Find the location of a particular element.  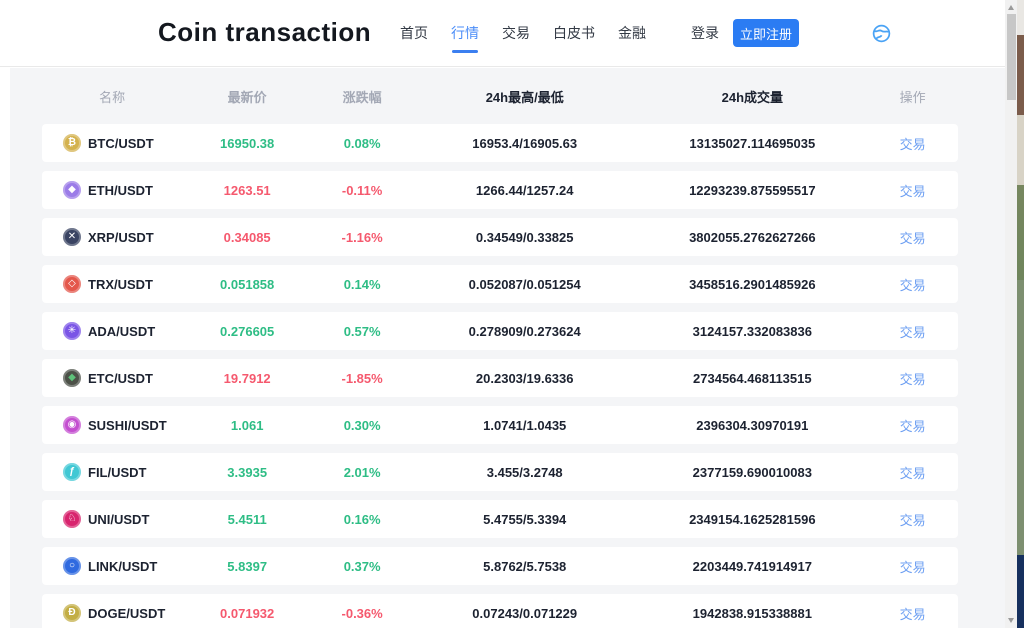

change-percent: 0.08% is located at coordinates (362, 143).